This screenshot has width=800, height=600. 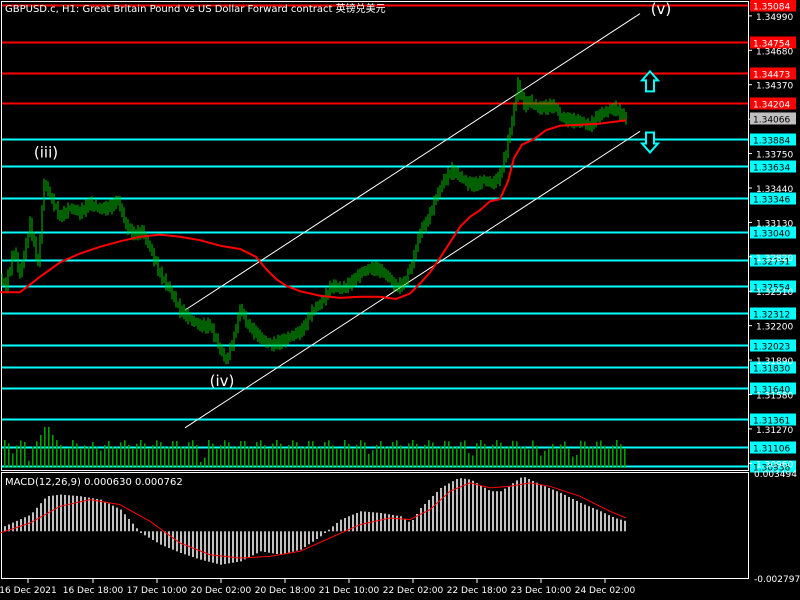 What do you see at coordinates (46, 152) in the screenshot?
I see `wave-label-0: (iii)` at bounding box center [46, 152].